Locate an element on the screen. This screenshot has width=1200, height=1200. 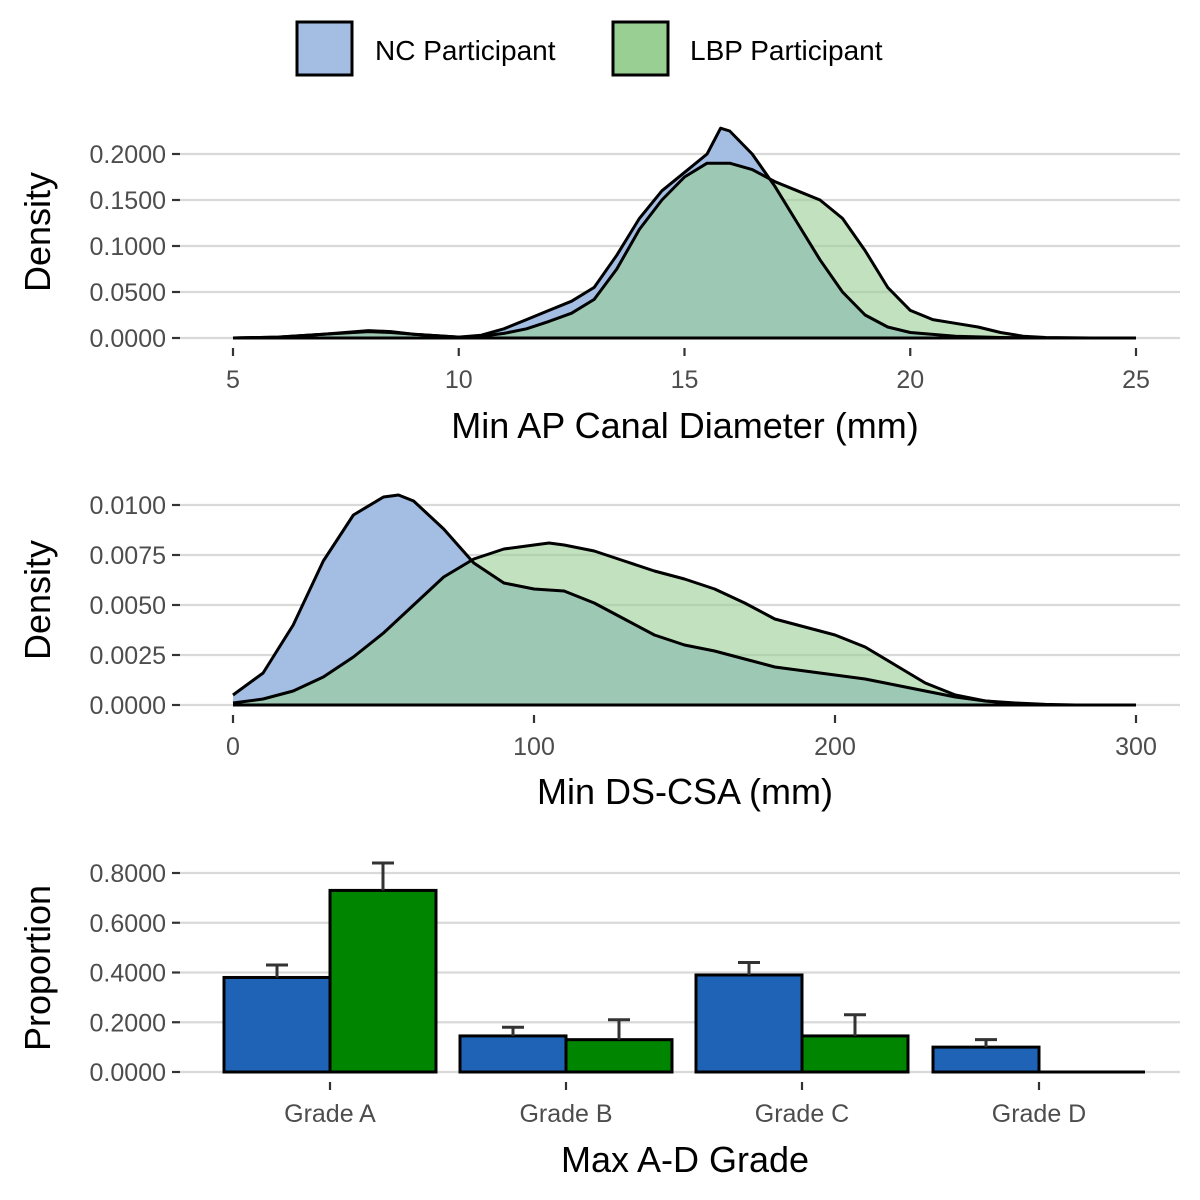
p1-y-axis: 0.0000 0.0025 0.0050 0.0075 0.0100 is located at coordinates (135, 606).